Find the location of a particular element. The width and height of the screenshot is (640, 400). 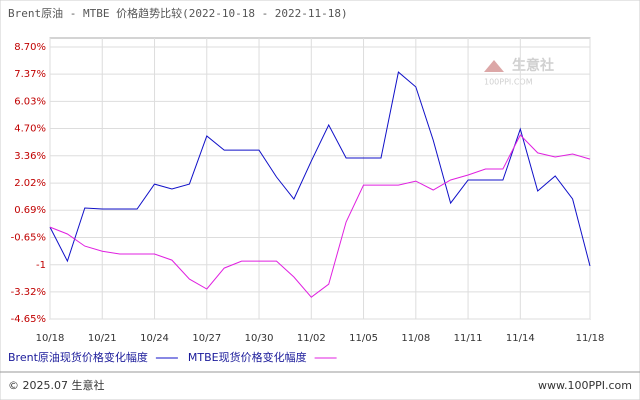

x-tick-label: 11/18 is located at coordinates (590, 338).